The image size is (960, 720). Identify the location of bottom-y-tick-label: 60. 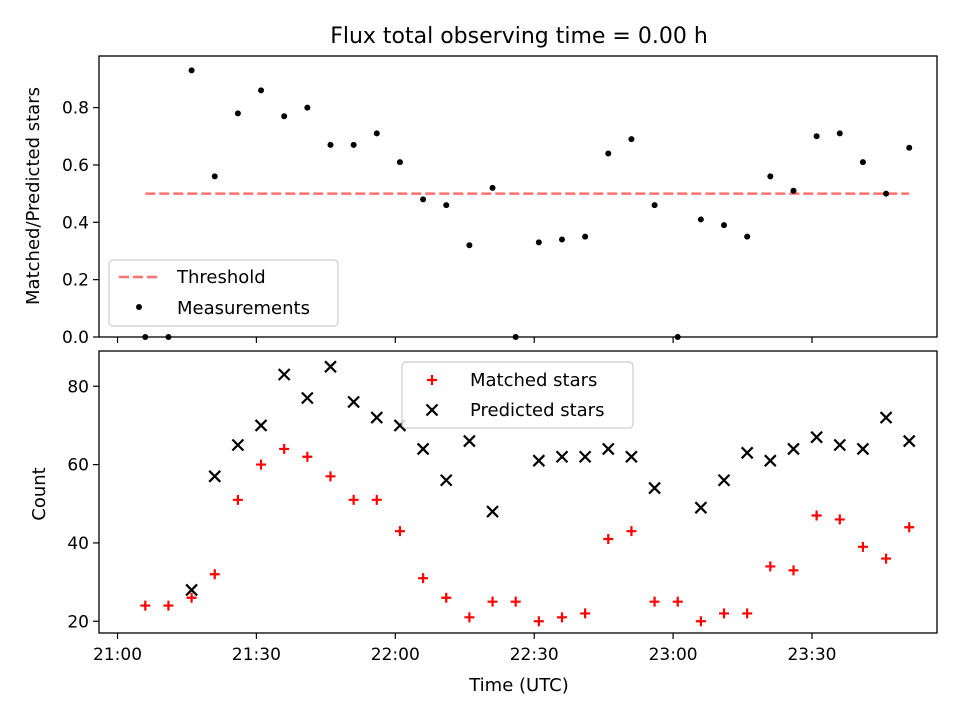
(78, 466).